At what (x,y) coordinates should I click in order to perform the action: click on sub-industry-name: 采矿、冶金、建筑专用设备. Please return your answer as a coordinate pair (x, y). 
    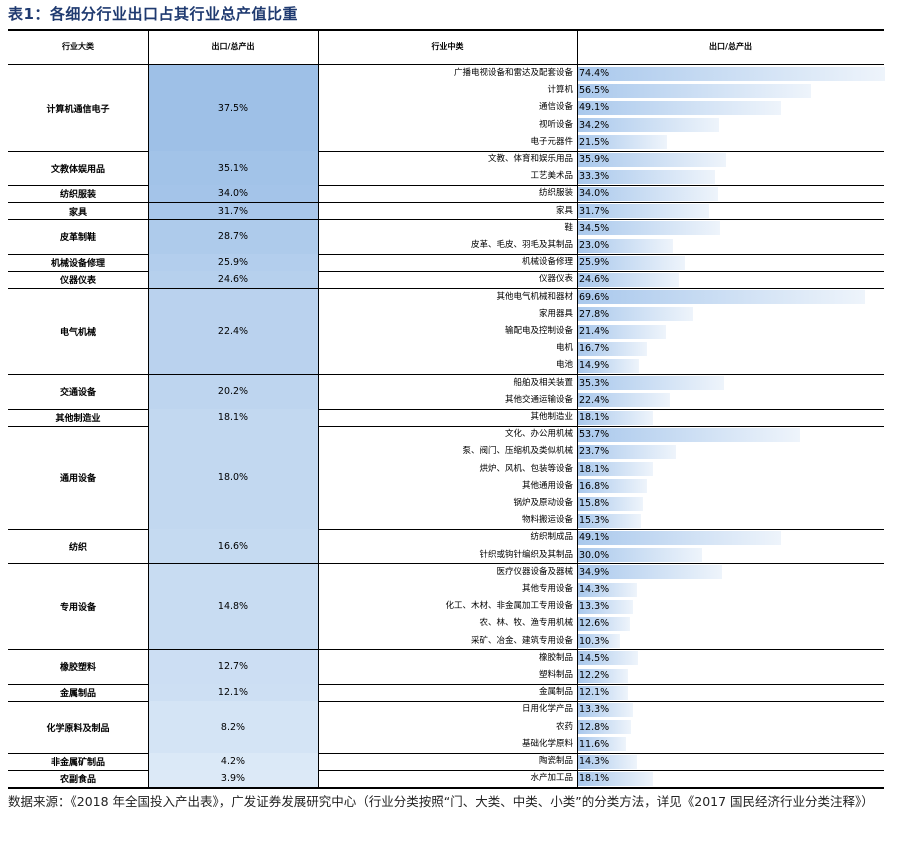
    Looking at the image, I should click on (521, 640).